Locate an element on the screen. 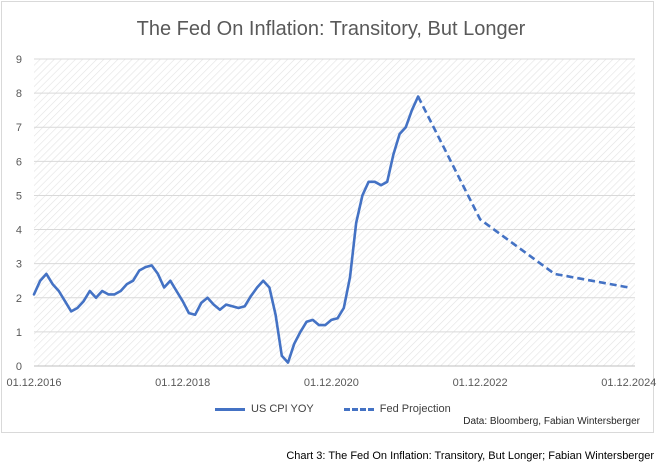  legend-item-projection: Fed Projection is located at coordinates (397, 409).